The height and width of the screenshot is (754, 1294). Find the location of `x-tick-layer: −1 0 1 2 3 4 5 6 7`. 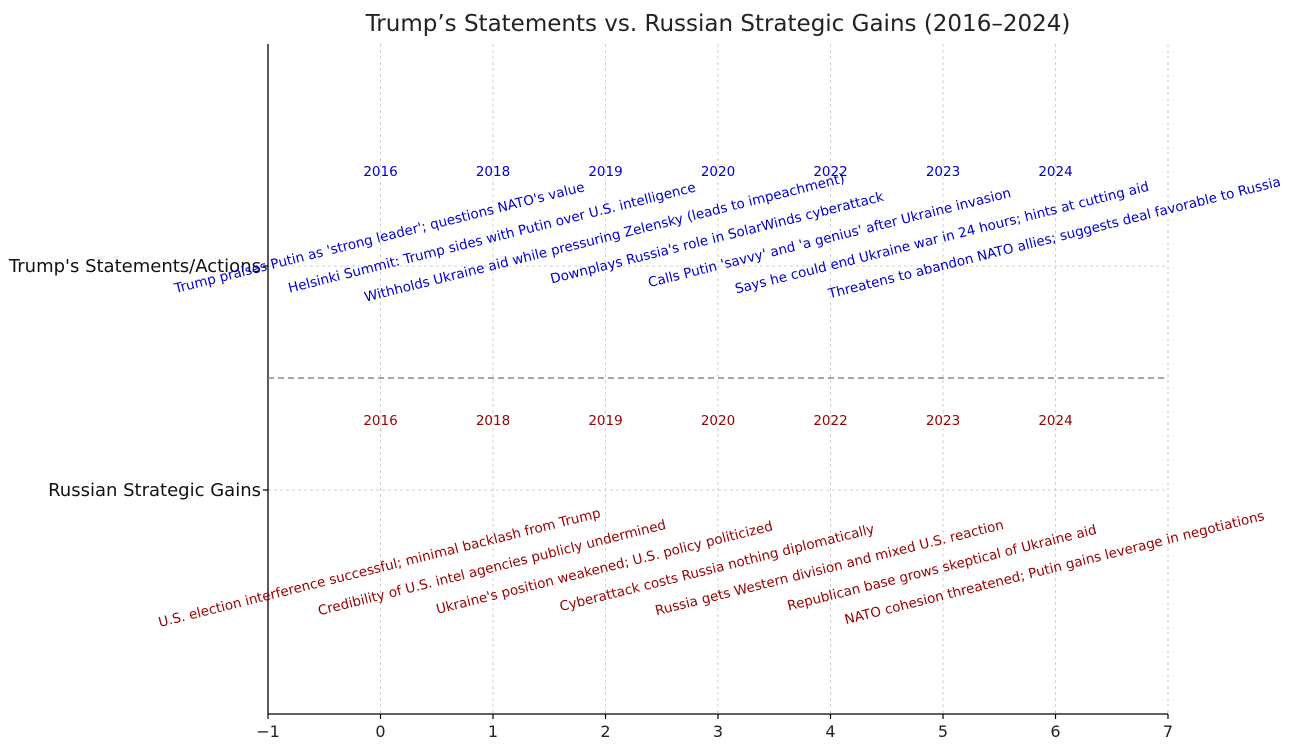

x-tick-layer: −1 0 1 2 3 4 5 6 7 is located at coordinates (714, 727).